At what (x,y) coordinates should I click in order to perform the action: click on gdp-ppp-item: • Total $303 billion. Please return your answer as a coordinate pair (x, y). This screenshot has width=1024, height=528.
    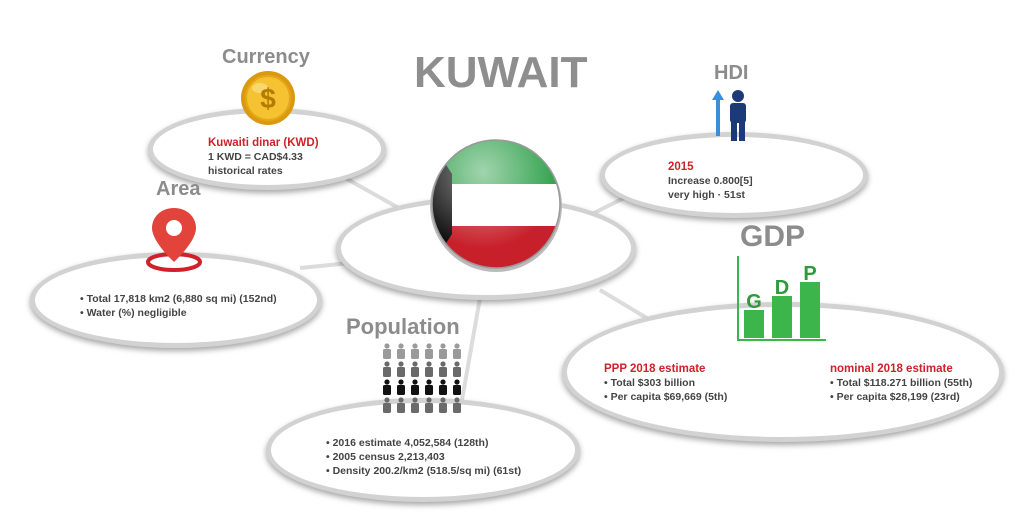
    Looking at the image, I should click on (649, 383).